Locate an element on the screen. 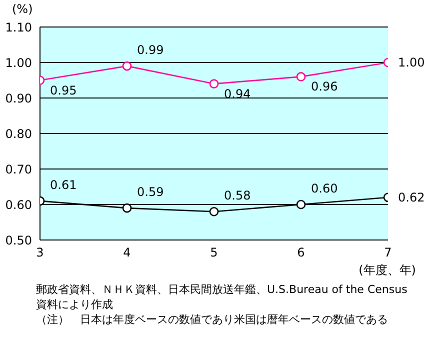  data-label: 1.00 is located at coordinates (411, 63).